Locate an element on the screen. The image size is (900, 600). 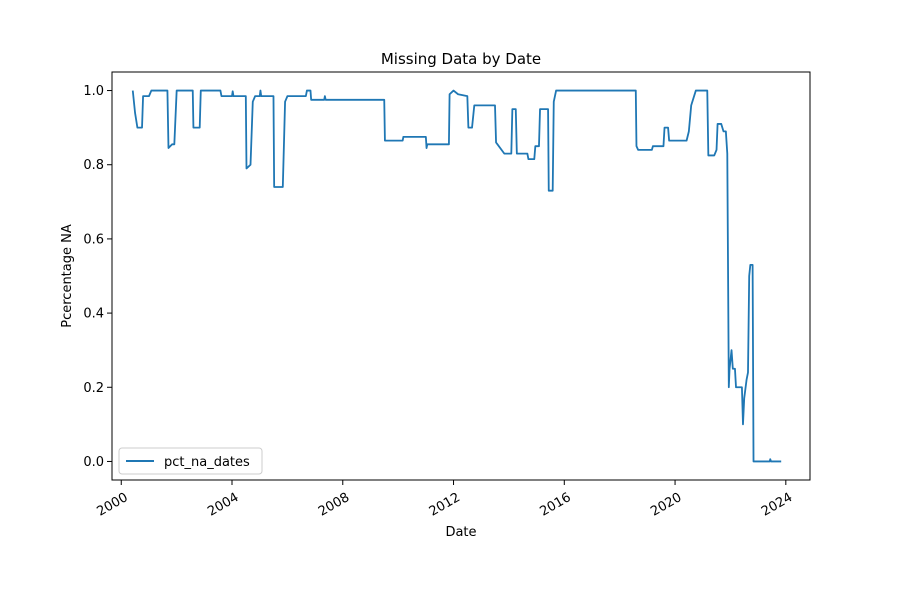
y-tick-label: 0.2 is located at coordinates (93, 388).